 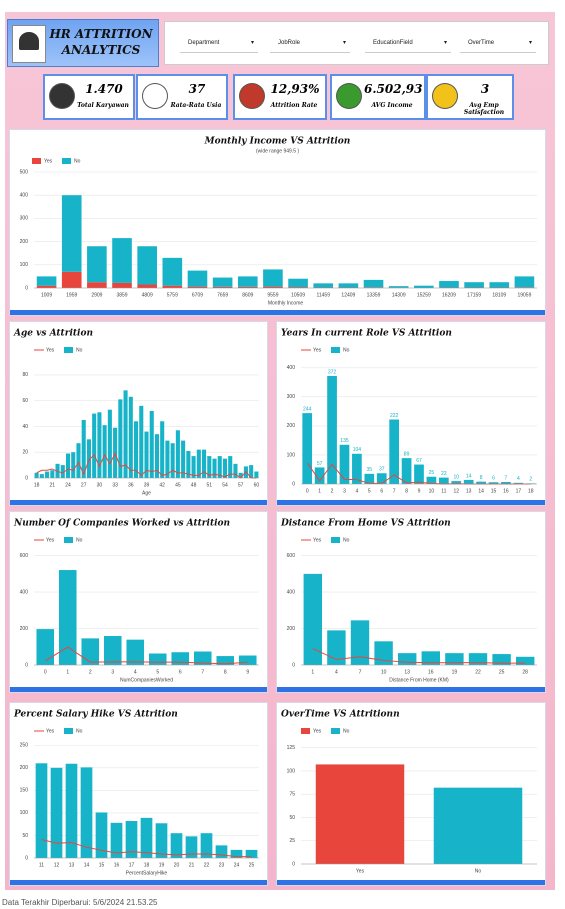 I want to click on kpi-label: Total Karyawan, so click(x=103, y=105).